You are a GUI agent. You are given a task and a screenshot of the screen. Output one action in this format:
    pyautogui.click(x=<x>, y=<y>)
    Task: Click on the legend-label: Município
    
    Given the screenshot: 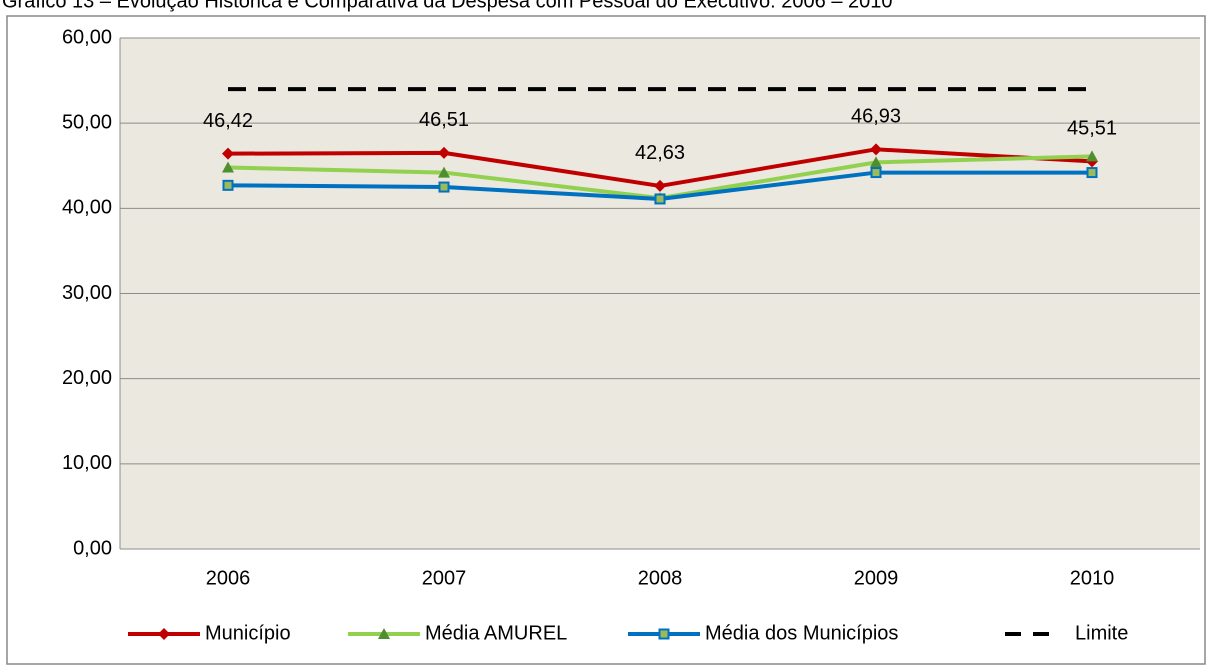 What is the action you would take?
    pyautogui.click(x=248, y=633)
    